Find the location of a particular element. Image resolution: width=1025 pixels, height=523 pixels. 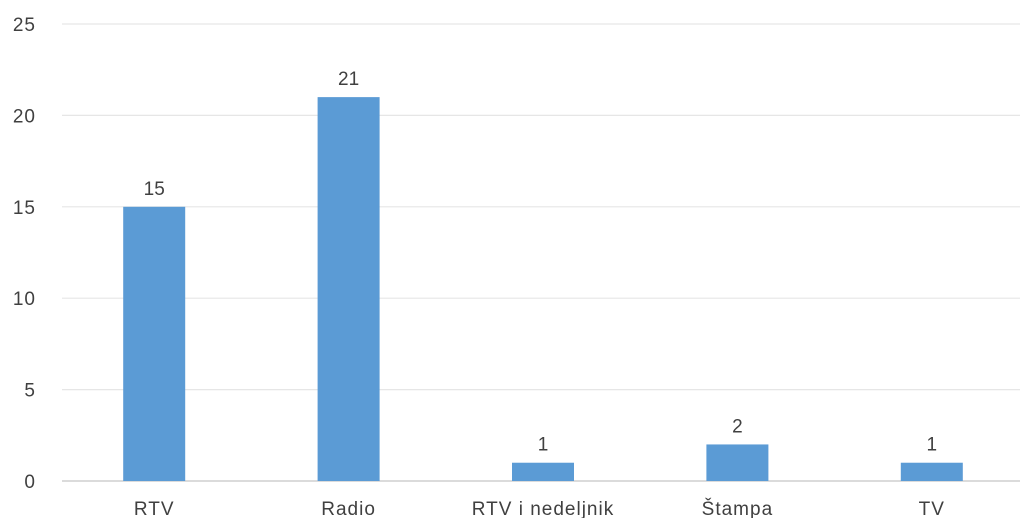

y-tick-label: 5 is located at coordinates (30, 391).